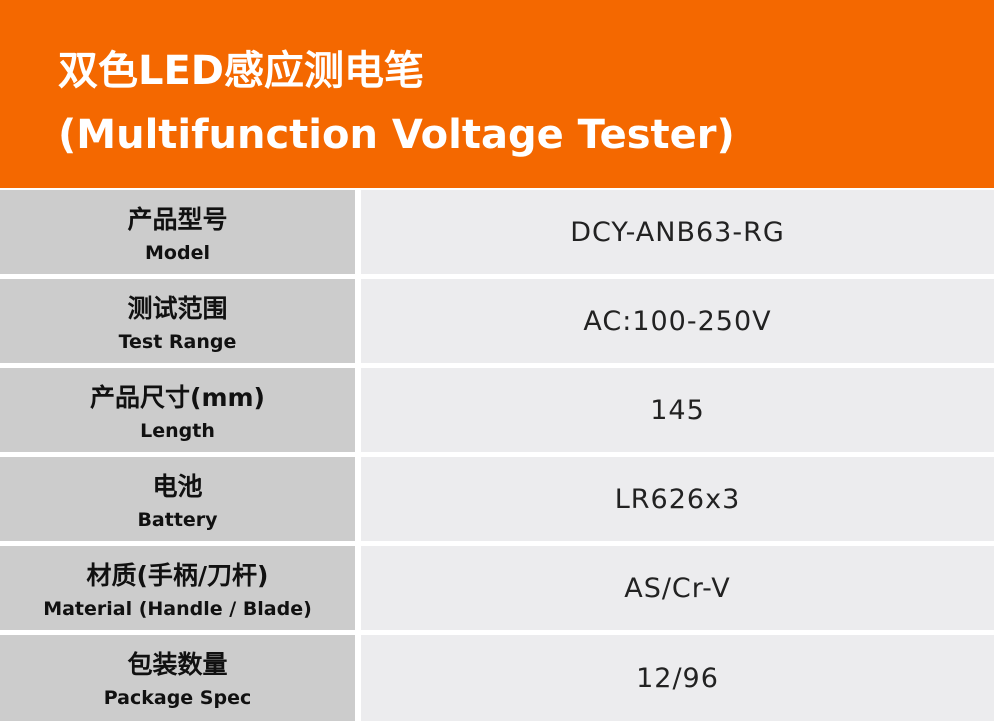 This screenshot has width=994, height=721. What do you see at coordinates (177, 431) in the screenshot?
I see `label-en: Length` at bounding box center [177, 431].